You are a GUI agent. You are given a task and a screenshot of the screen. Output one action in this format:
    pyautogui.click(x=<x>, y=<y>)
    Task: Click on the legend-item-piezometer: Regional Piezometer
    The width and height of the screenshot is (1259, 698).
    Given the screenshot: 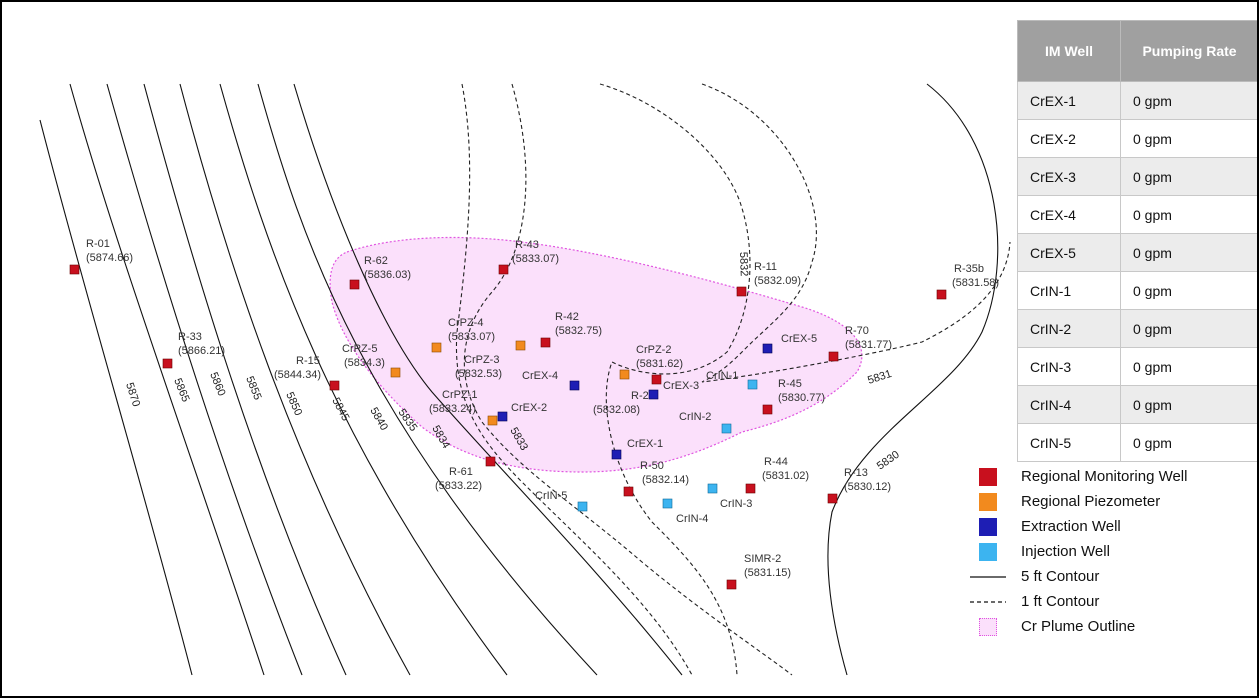 What is the action you would take?
    pyautogui.click(x=1077, y=501)
    